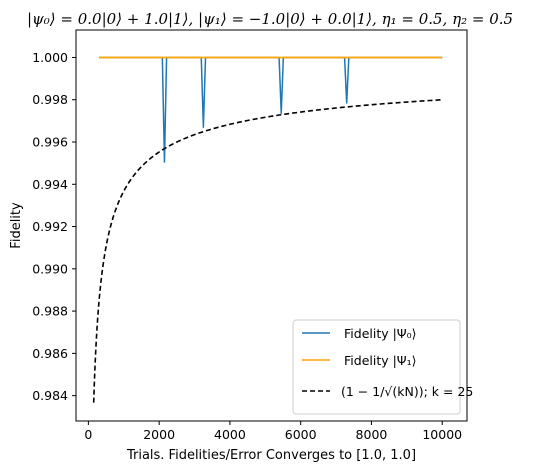 The width and height of the screenshot is (544, 472). Describe the element at coordinates (50, 184) in the screenshot. I see `y-tick-label: 0.994` at that location.